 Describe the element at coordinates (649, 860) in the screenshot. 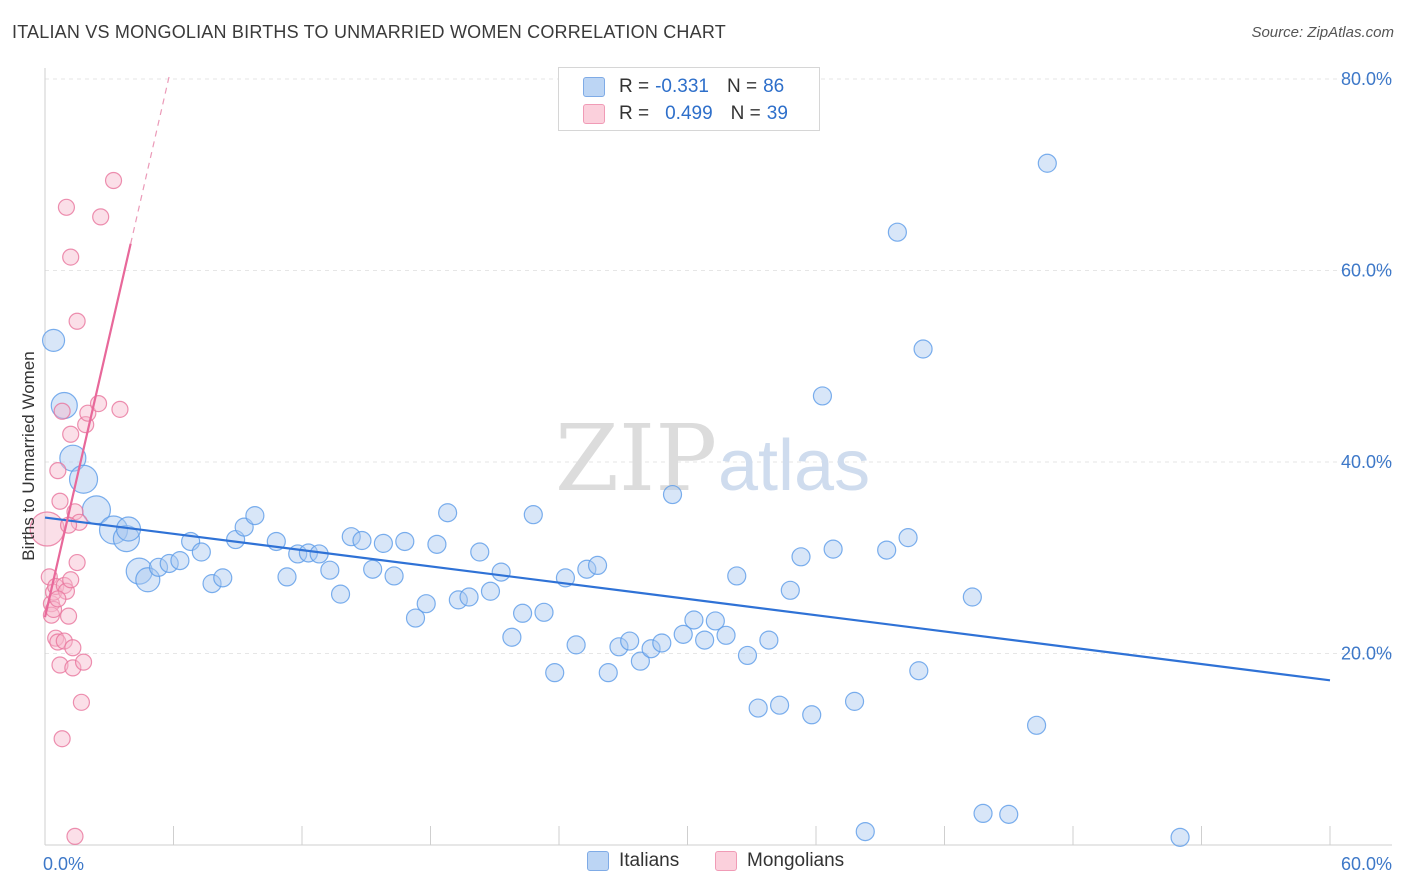

I see `legend-italians-label: Italians` at that location.